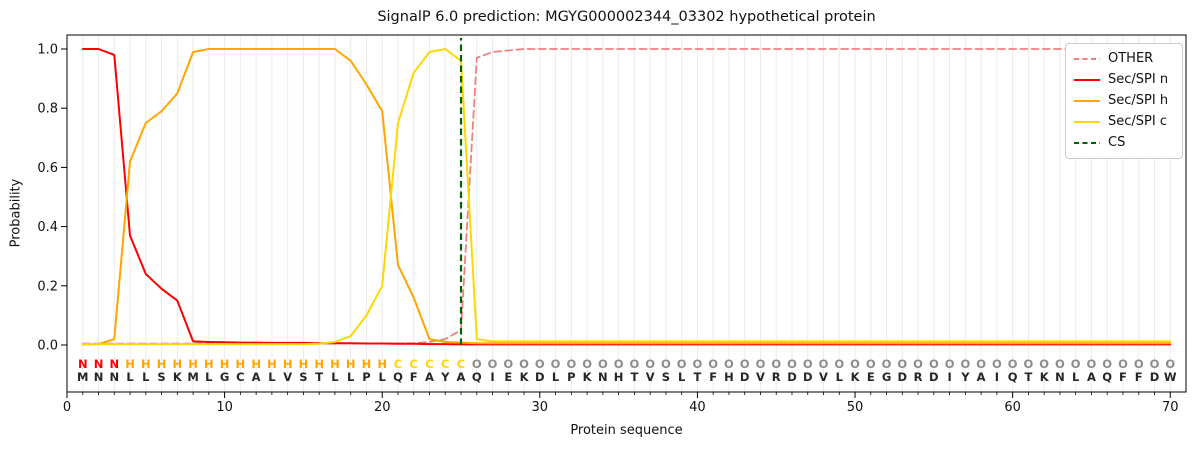 The image size is (1200, 450). What do you see at coordinates (1138, 79) in the screenshot?
I see `legend-label: Sec/SPI n` at bounding box center [1138, 79].